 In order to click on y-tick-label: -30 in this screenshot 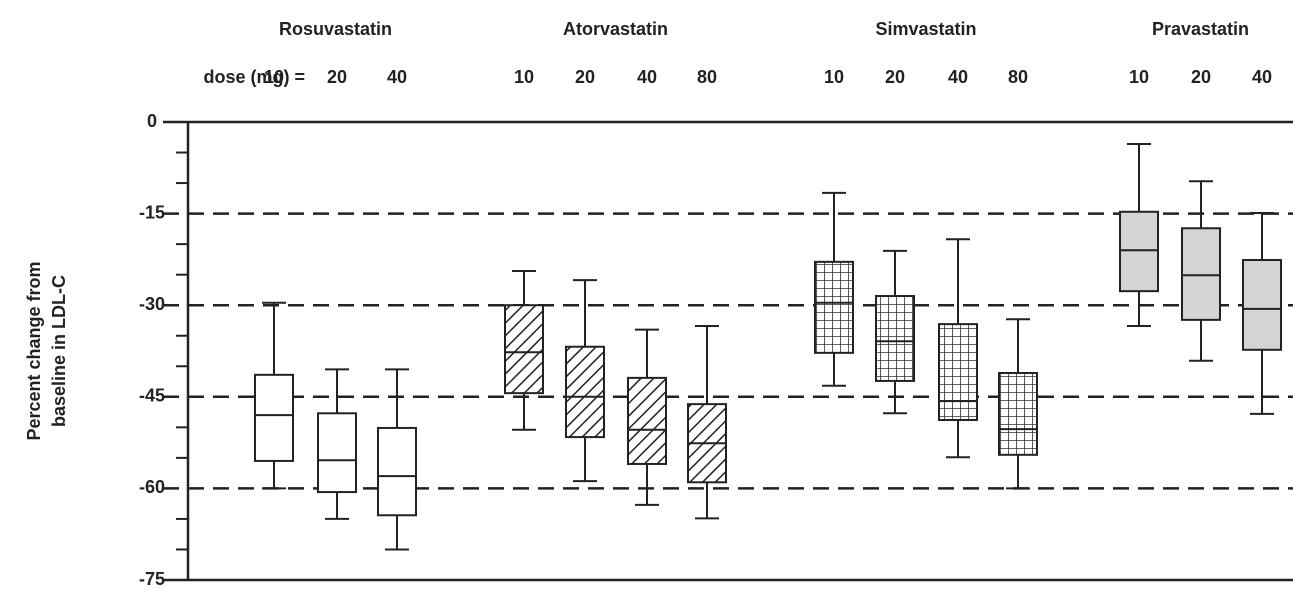, I will do `click(152, 304)`.